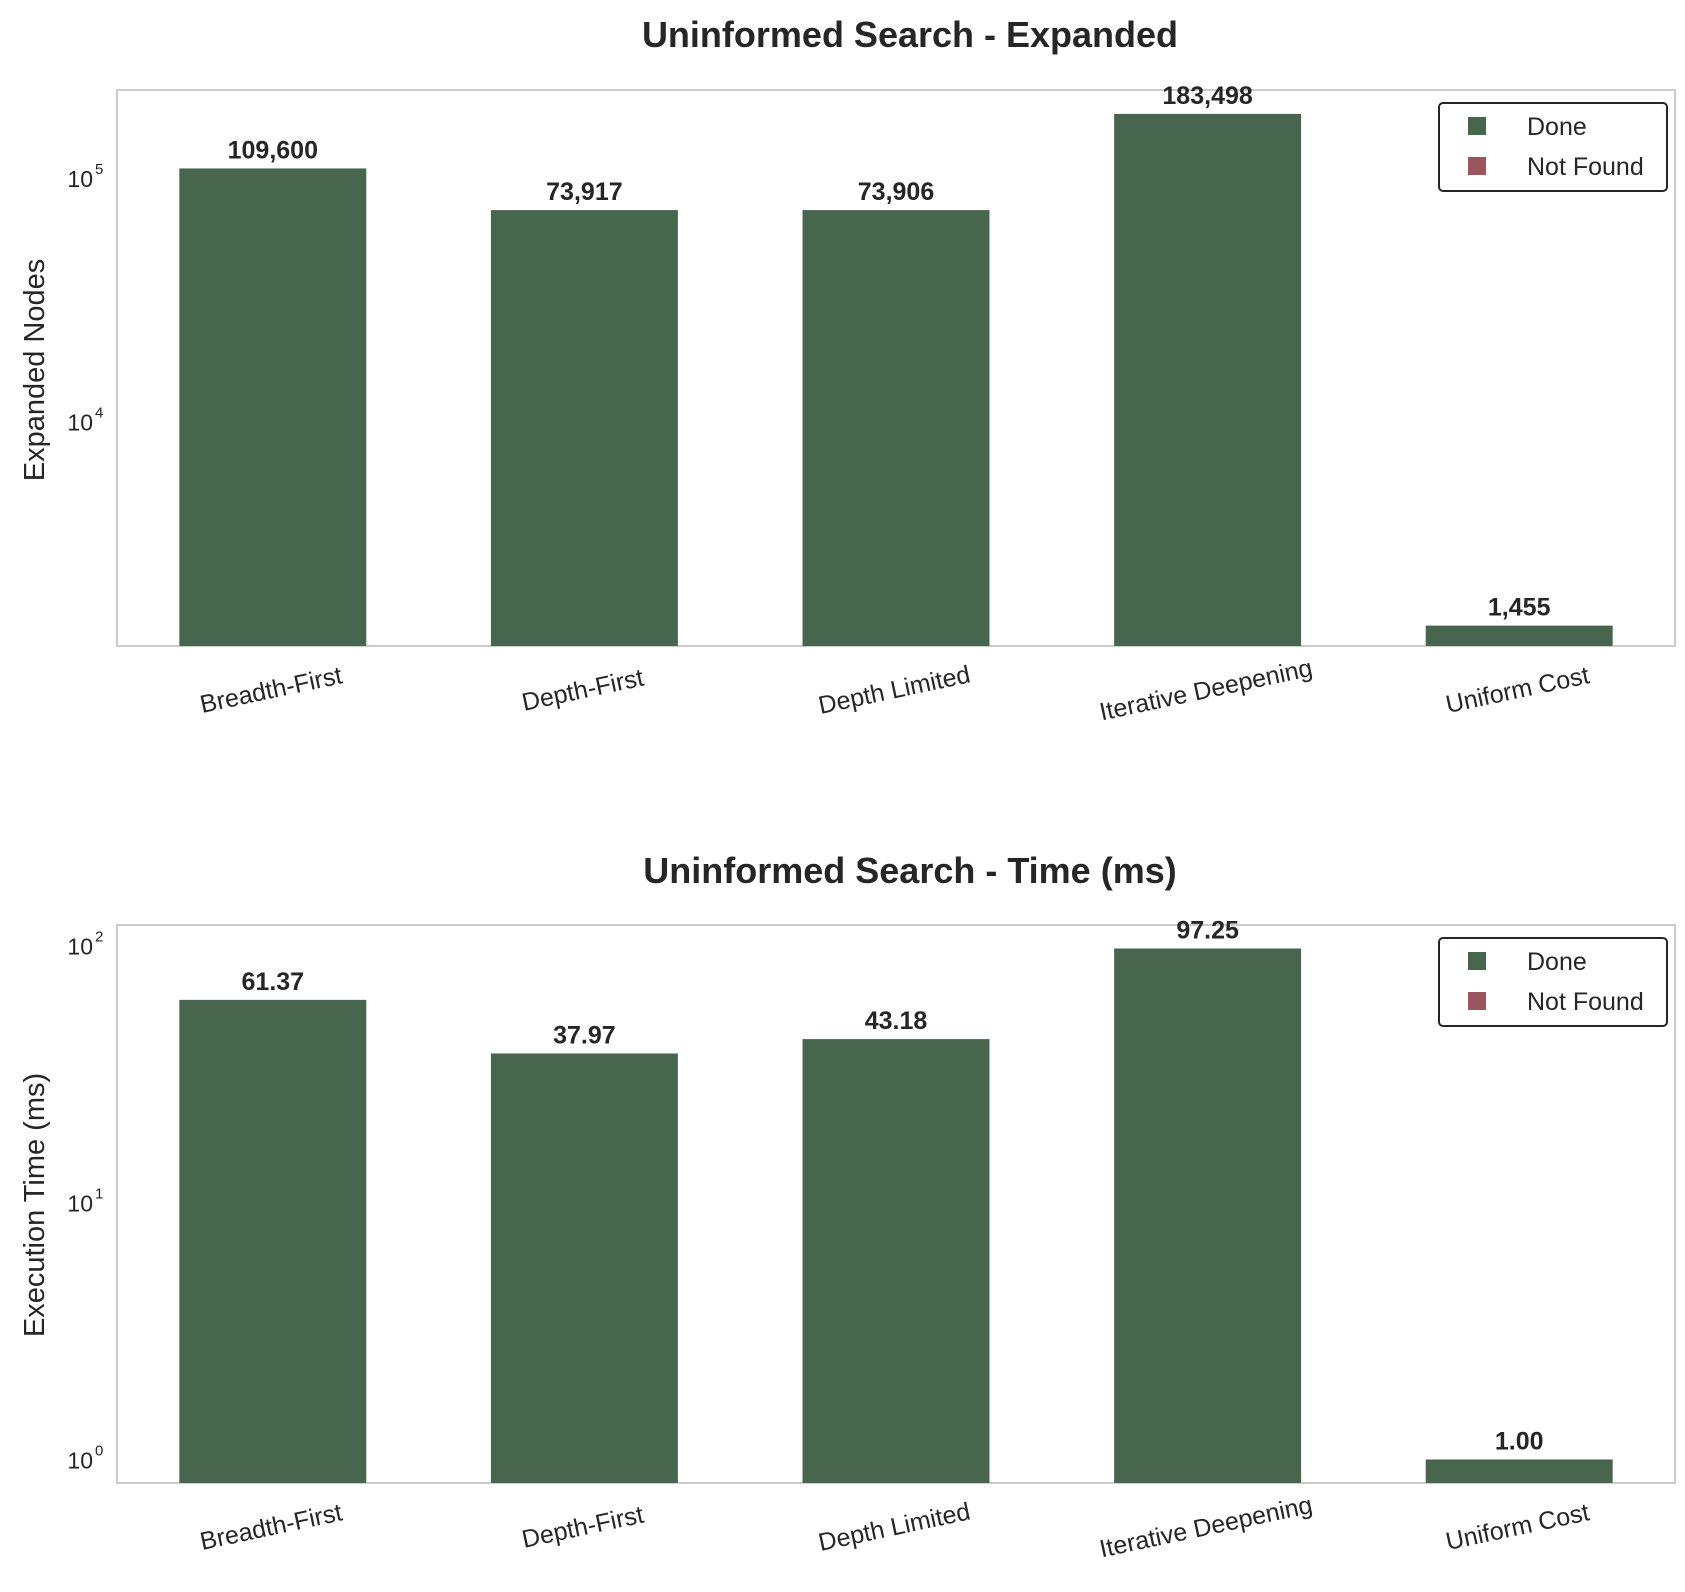  What do you see at coordinates (35, 370) in the screenshot?
I see `y-axis-label: Expanded Nodes` at bounding box center [35, 370].